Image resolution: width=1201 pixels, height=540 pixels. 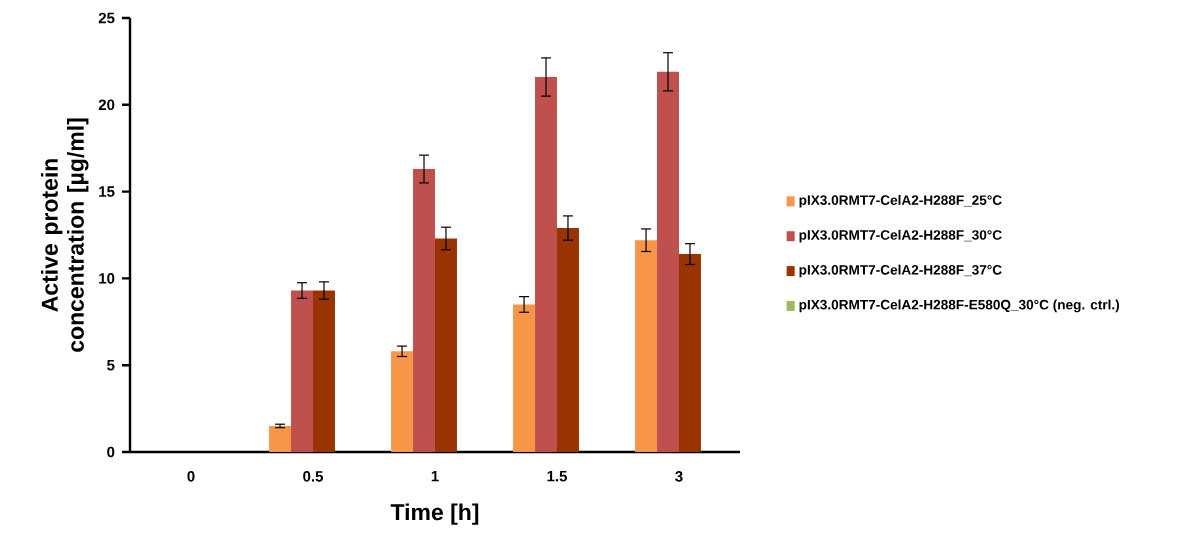 What do you see at coordinates (435, 476) in the screenshot?
I see `x-tick-label: 1` at bounding box center [435, 476].